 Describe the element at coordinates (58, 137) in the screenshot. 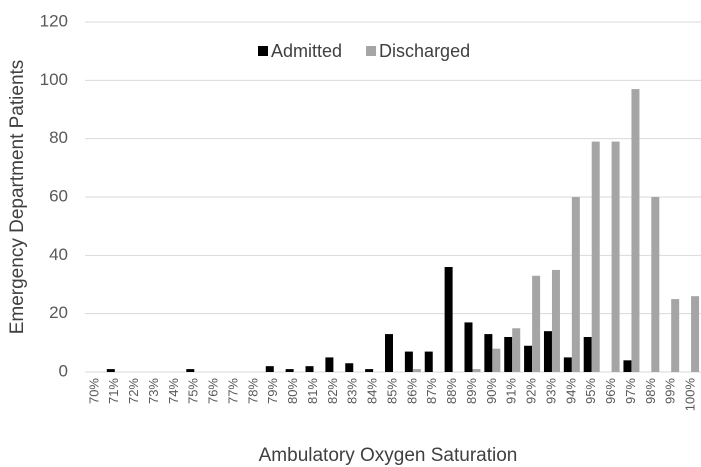

I see `y-tick-label: 80` at that location.